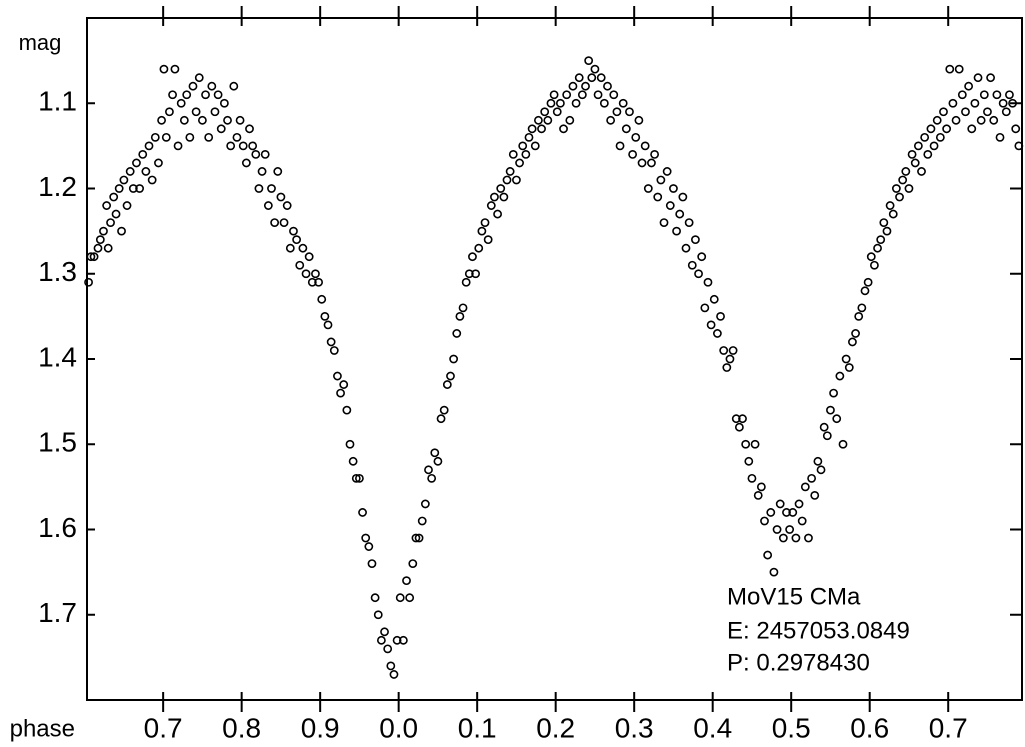 This screenshot has width=1025, height=747. I want to click on x-tick-label: 0.5, so click(791, 727).